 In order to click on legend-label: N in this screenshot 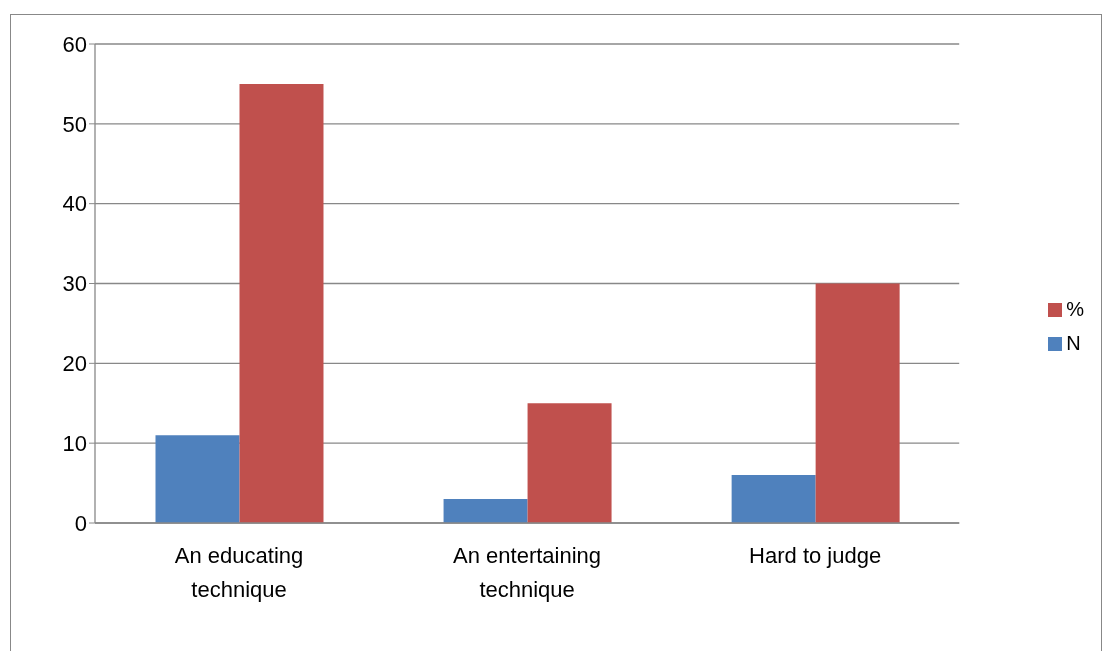, I will do `click(1073, 342)`.